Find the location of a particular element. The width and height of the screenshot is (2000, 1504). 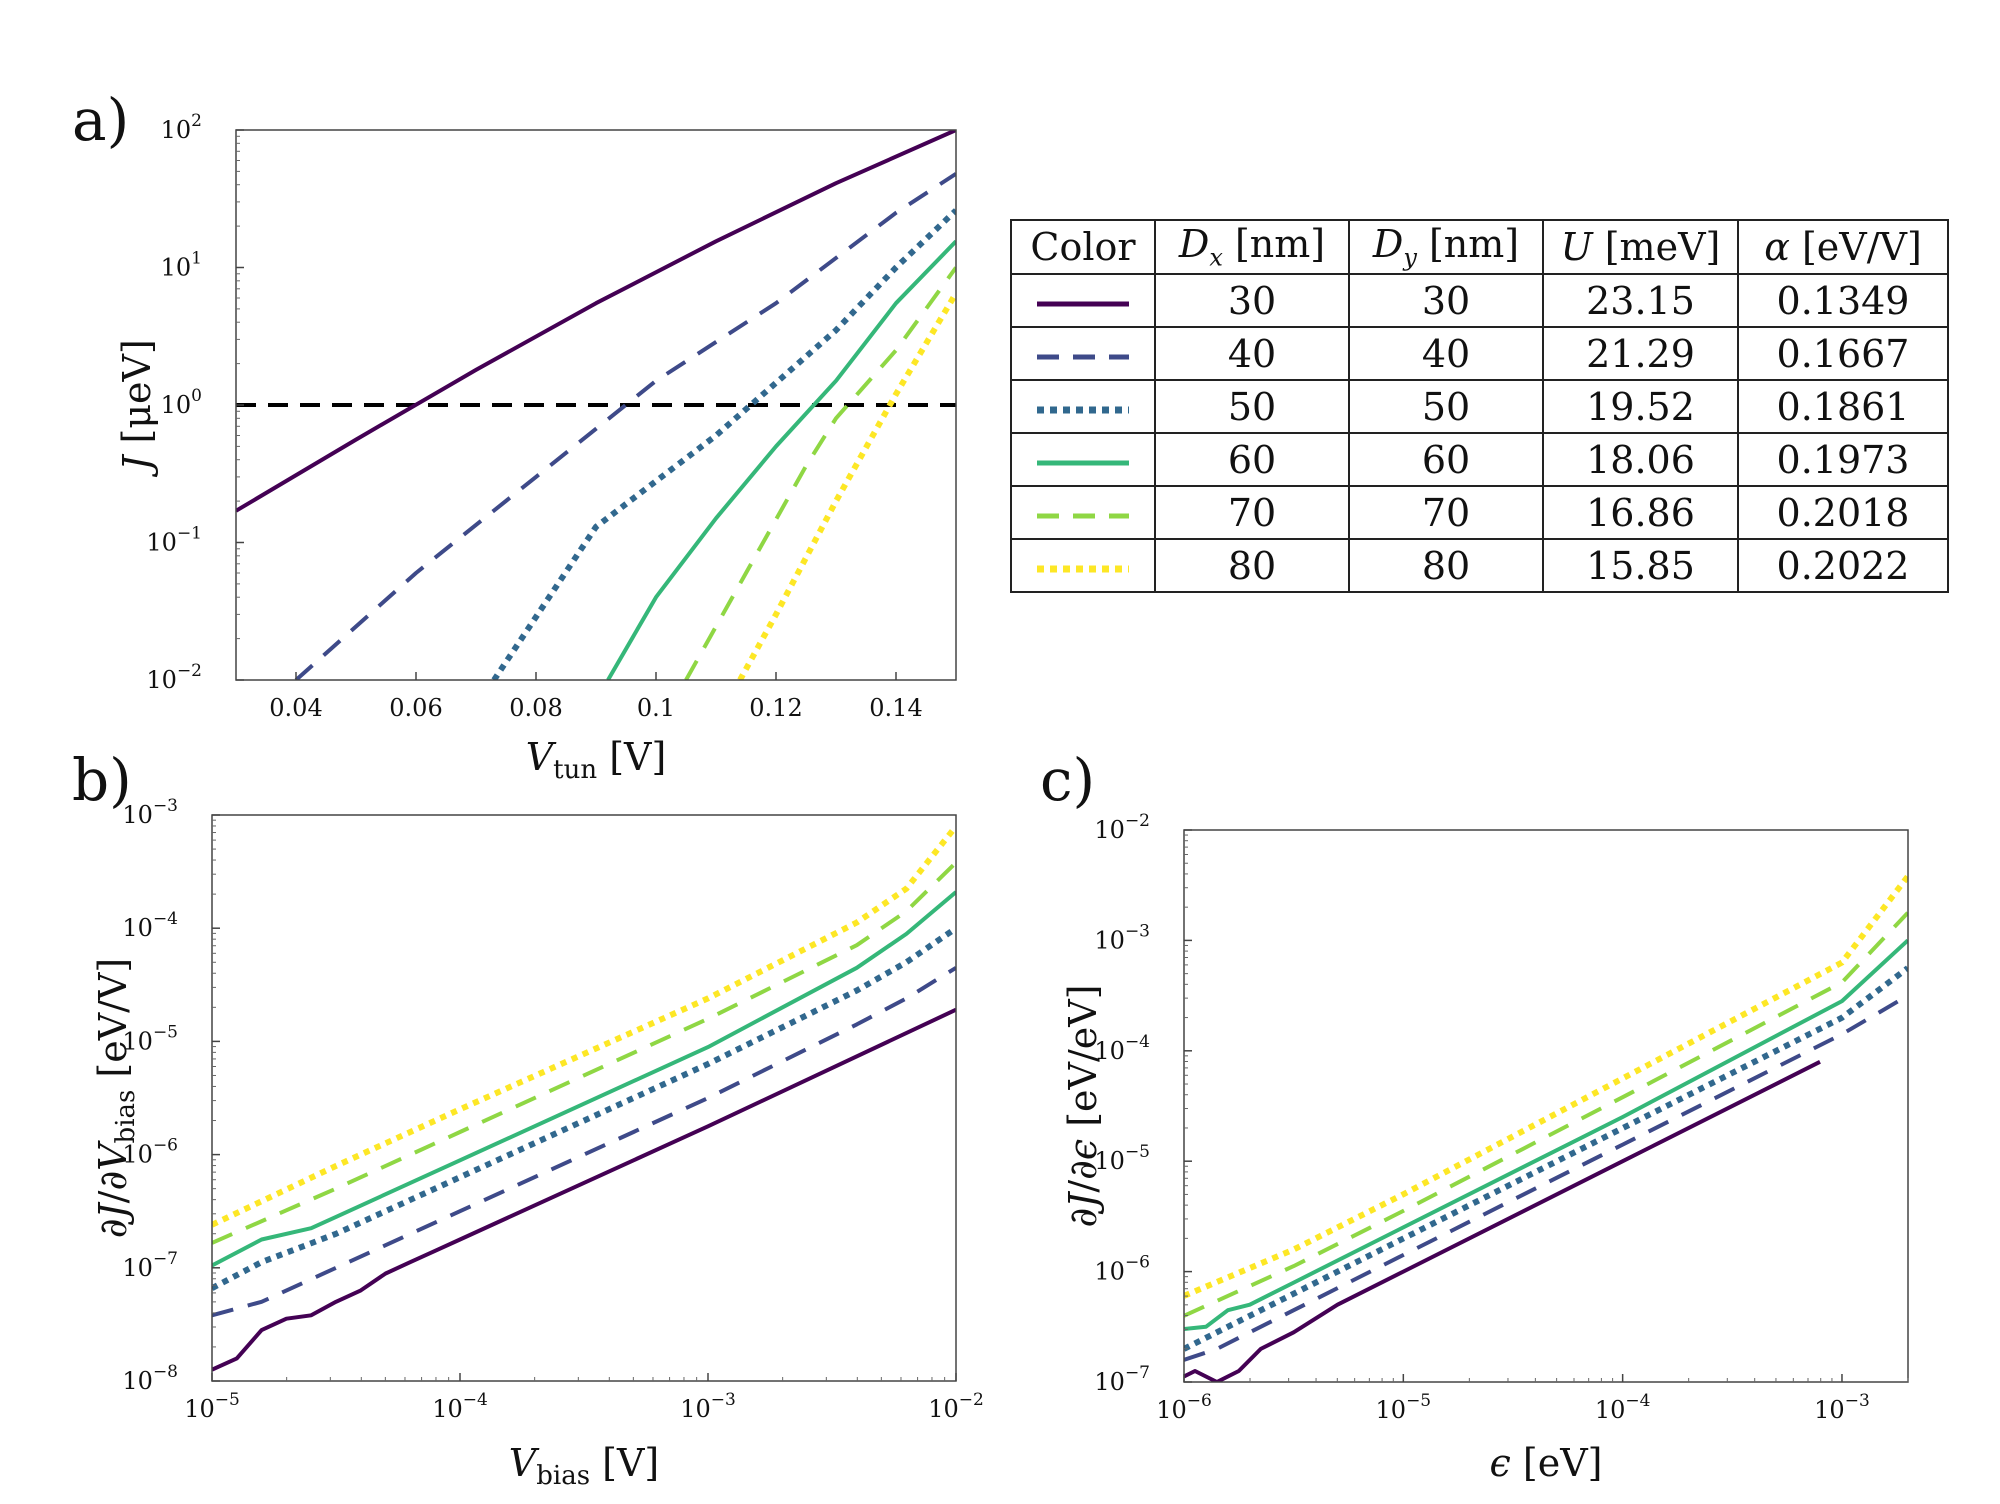

plot-b-ylabel: ∂J/∂Vbias [eV/V] is located at coordinates (116, 1098).